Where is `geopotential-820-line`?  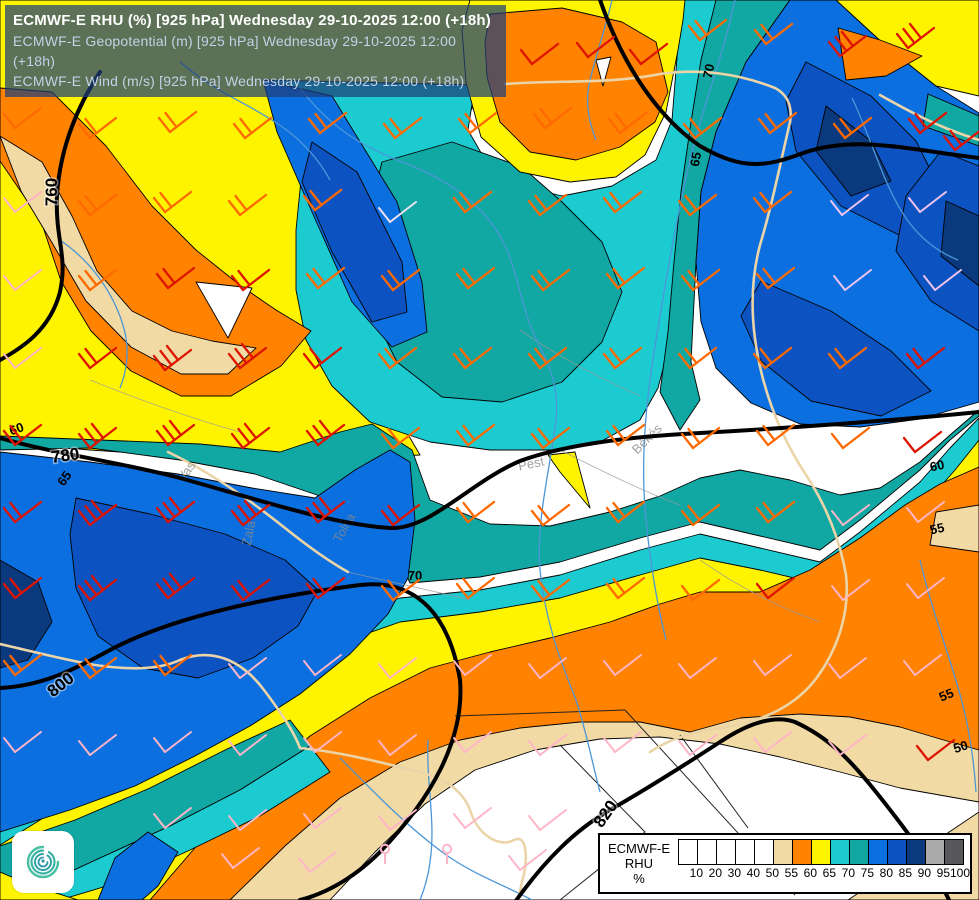
geopotential-820-line is located at coordinates (732, 808).